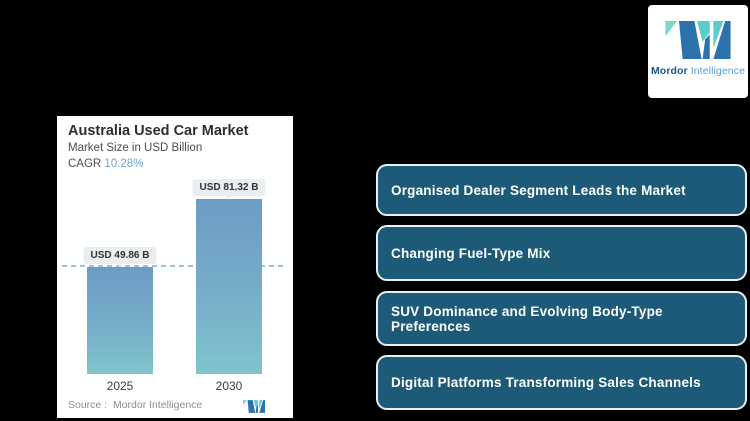 This screenshot has height=421, width=750. I want to click on brand-name-bold: Mordor, so click(669, 71).